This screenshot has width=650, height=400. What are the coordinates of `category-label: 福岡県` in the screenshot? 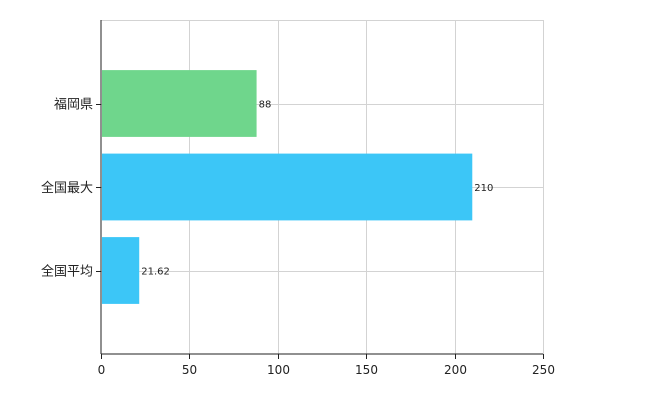 It's located at (73, 105).